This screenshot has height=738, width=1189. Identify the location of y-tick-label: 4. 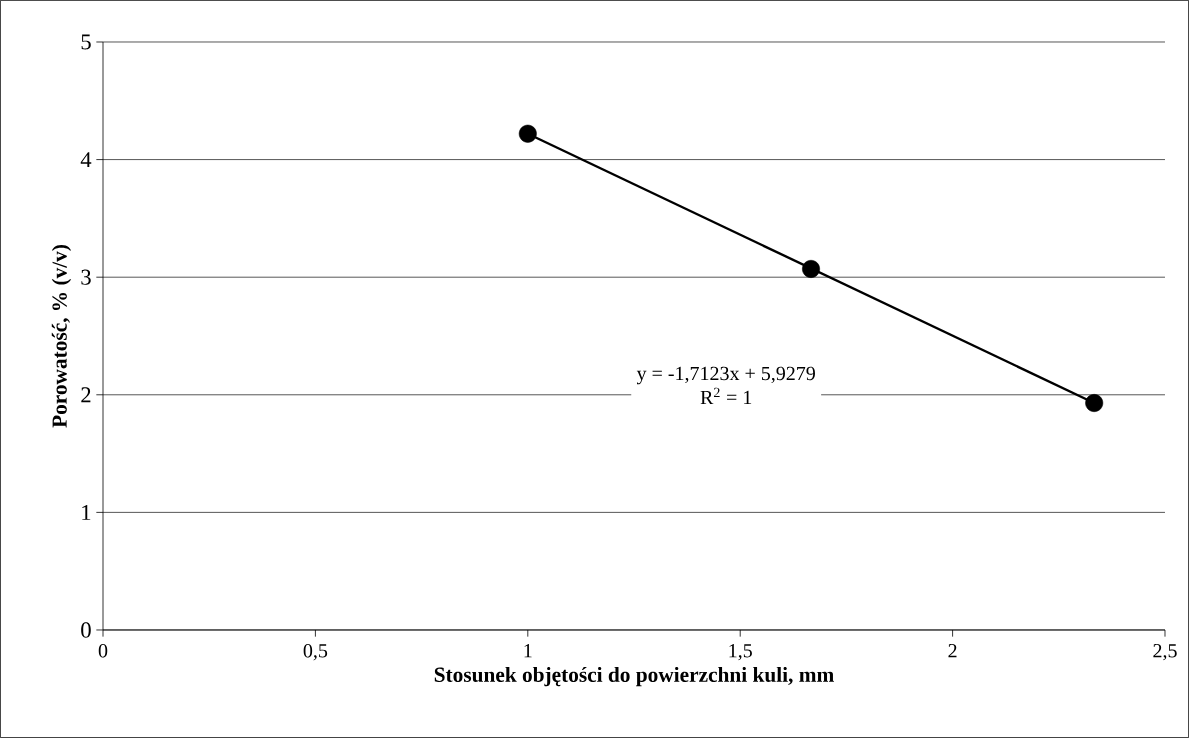
(86, 160).